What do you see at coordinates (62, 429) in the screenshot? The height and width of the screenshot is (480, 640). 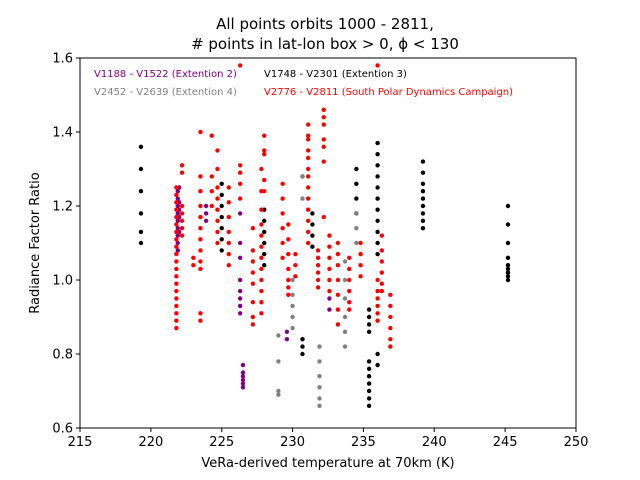 I see `y-tick-label: 0.6` at bounding box center [62, 429].